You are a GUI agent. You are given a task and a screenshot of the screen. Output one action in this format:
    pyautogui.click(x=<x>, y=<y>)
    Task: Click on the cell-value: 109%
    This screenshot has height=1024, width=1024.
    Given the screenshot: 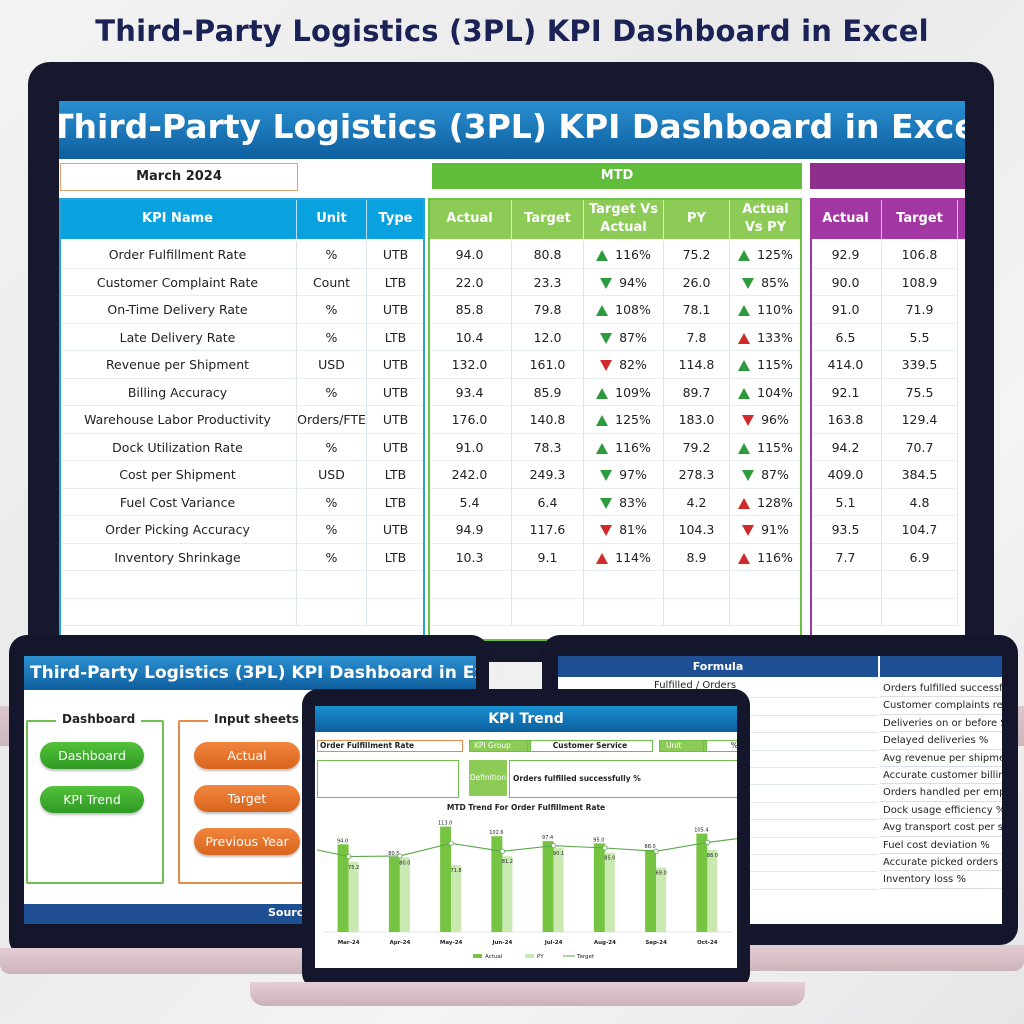 What is the action you would take?
    pyautogui.click(x=633, y=392)
    